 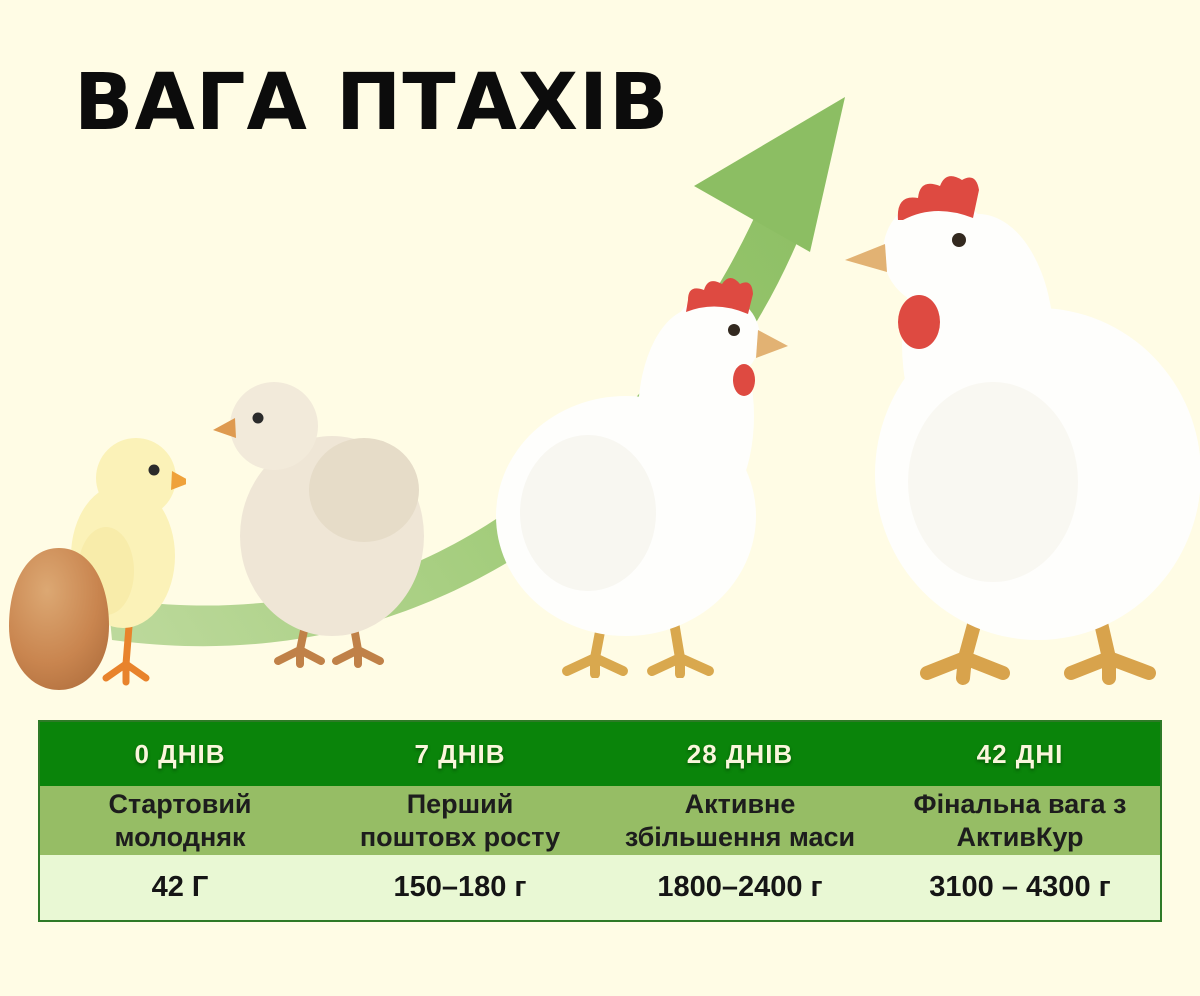 What do you see at coordinates (59, 619) in the screenshot?
I see `egg-illustration` at bounding box center [59, 619].